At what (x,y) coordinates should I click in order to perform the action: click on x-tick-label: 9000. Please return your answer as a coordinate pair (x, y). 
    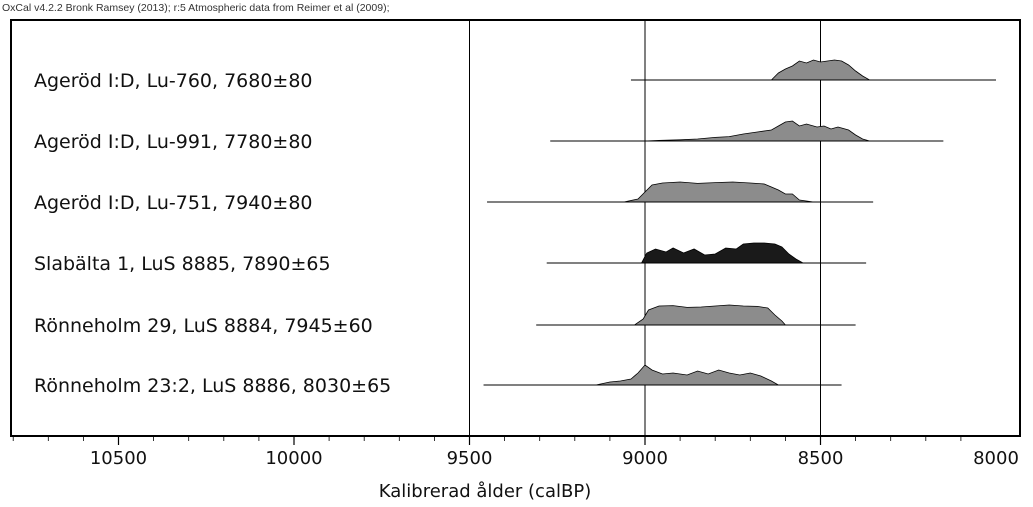
    Looking at the image, I should click on (645, 458).